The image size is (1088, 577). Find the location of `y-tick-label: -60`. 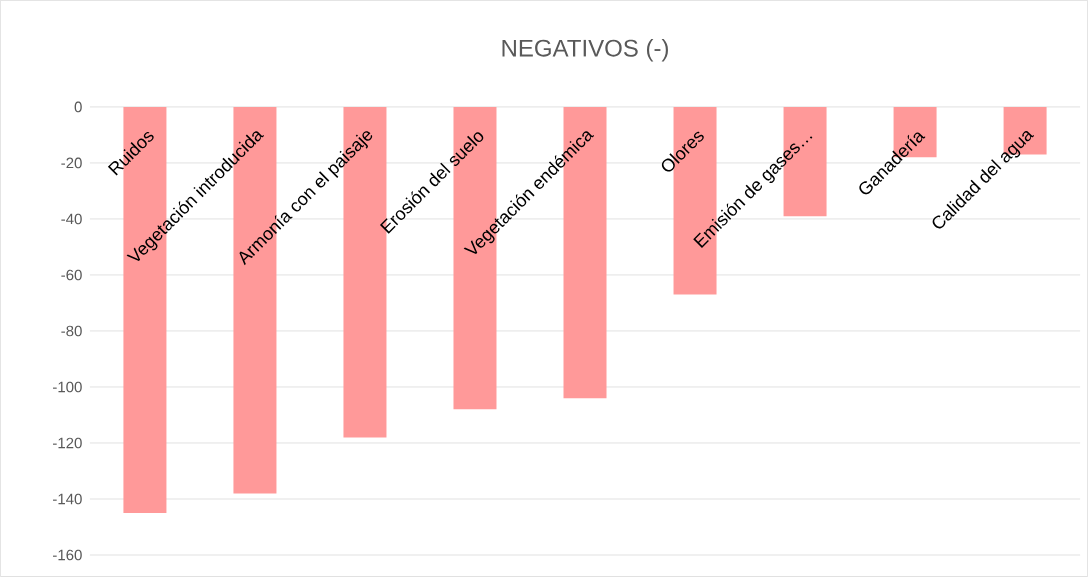

y-tick-label: -60 is located at coordinates (71, 275).